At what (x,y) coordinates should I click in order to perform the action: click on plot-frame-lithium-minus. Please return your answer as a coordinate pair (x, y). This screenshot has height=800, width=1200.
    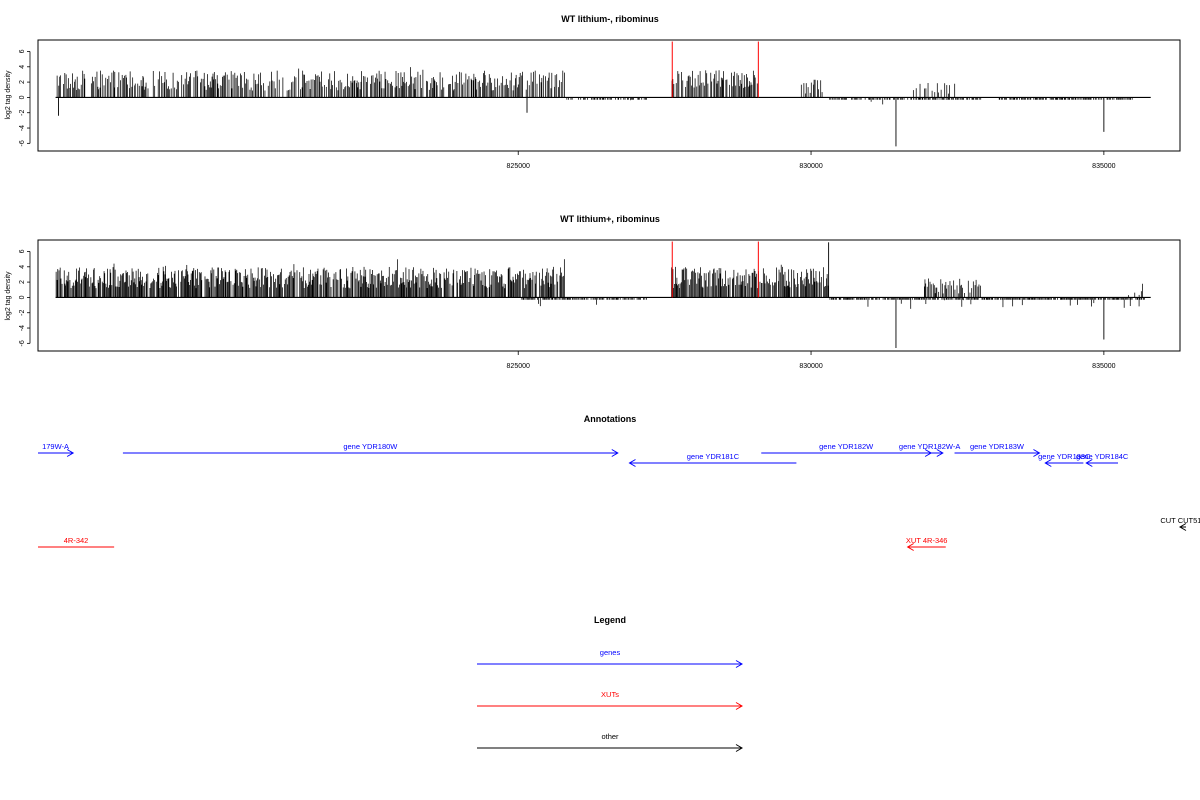
    Looking at the image, I should click on (609, 95).